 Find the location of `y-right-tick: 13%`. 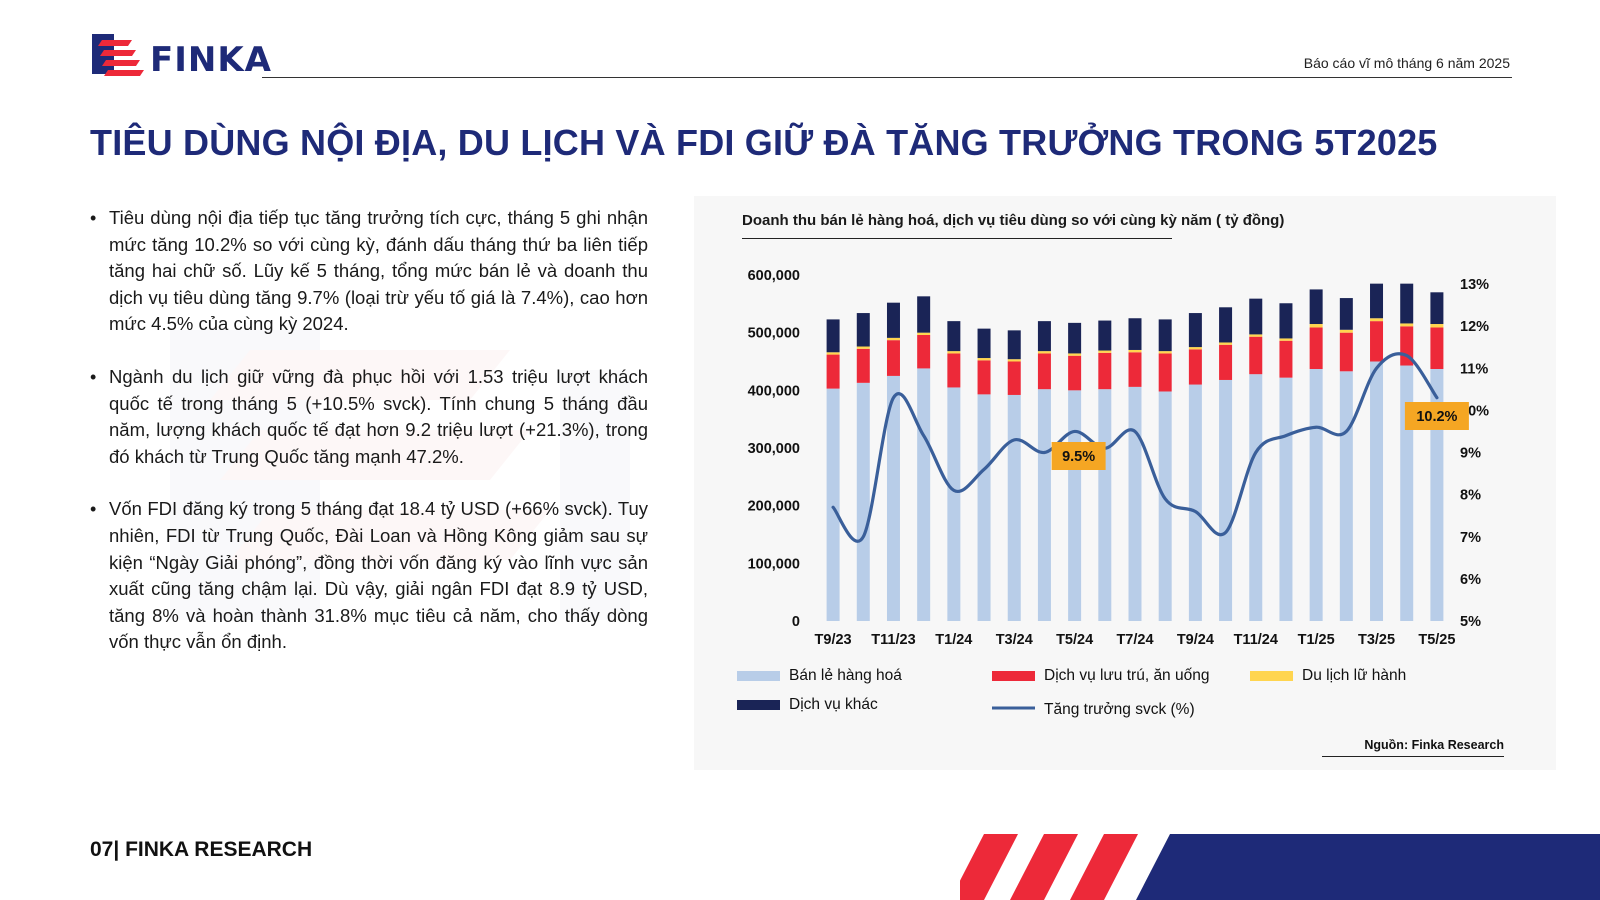

y-right-tick: 13% is located at coordinates (1474, 285).